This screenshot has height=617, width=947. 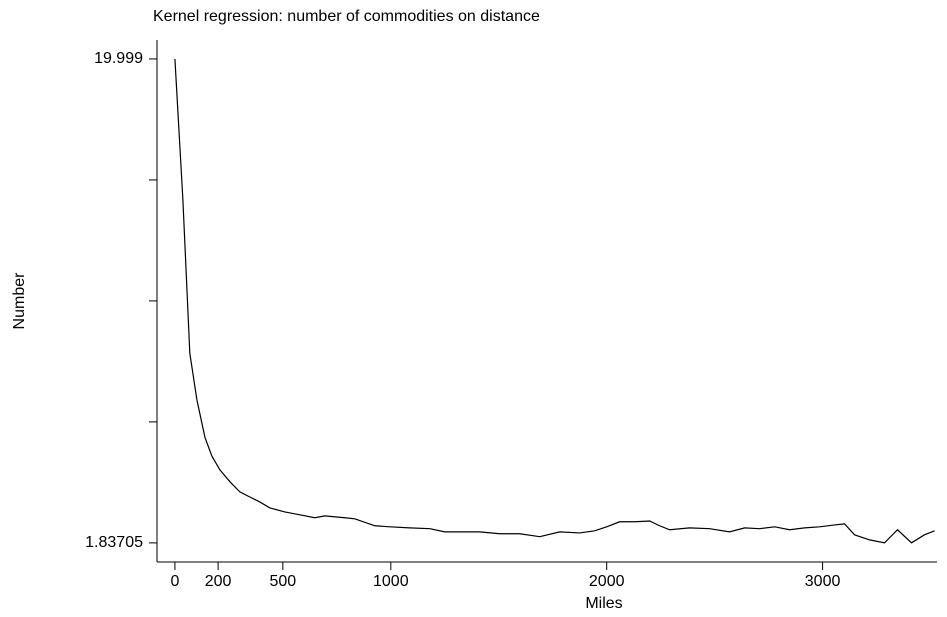 What do you see at coordinates (607, 581) in the screenshot?
I see `x-tick-label: 2000` at bounding box center [607, 581].